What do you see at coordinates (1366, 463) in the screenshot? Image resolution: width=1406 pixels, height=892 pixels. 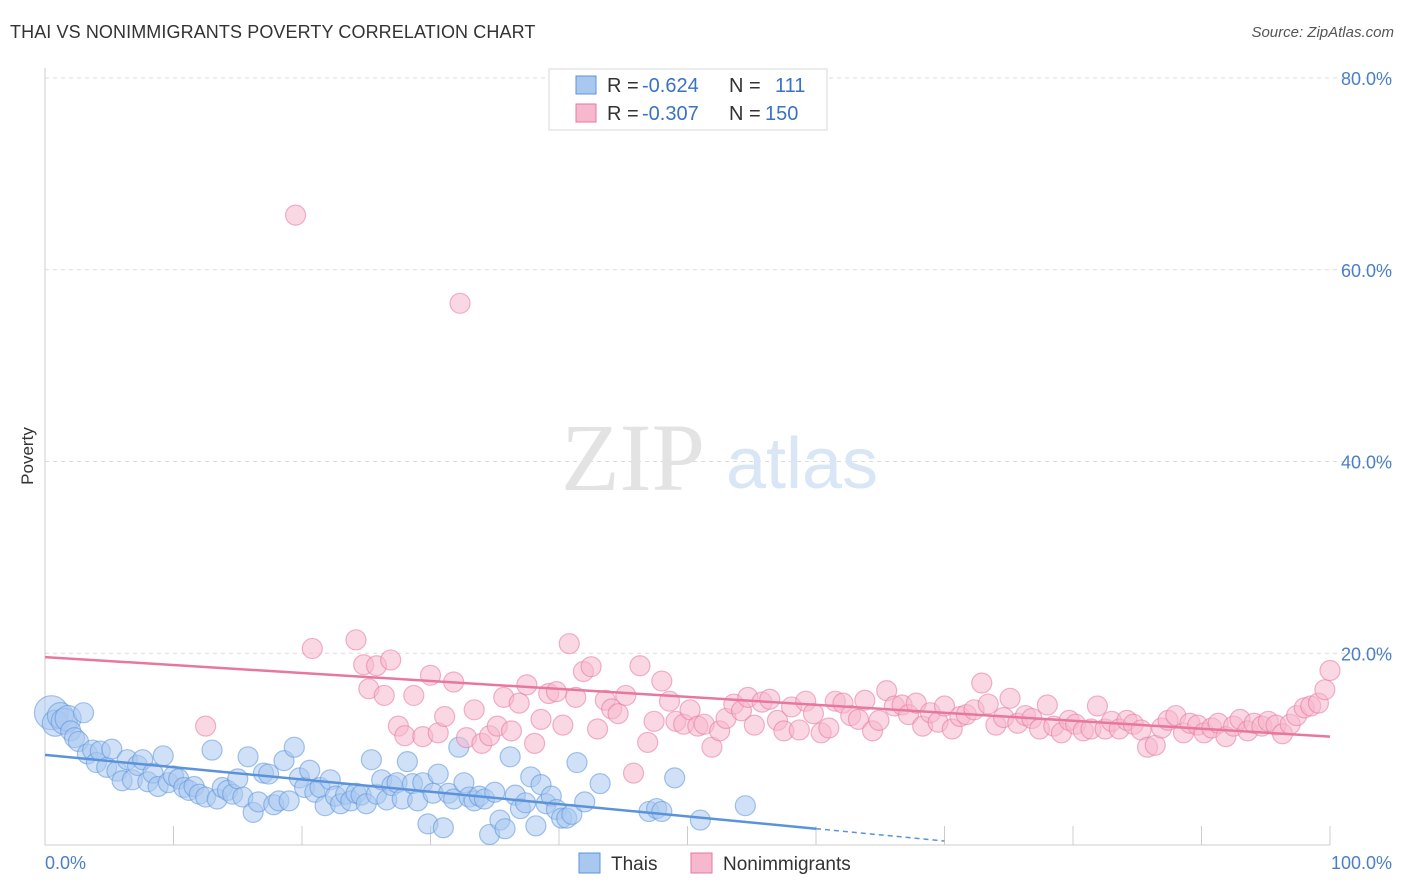 I see `y-tick-label: 40.0%` at bounding box center [1366, 463].